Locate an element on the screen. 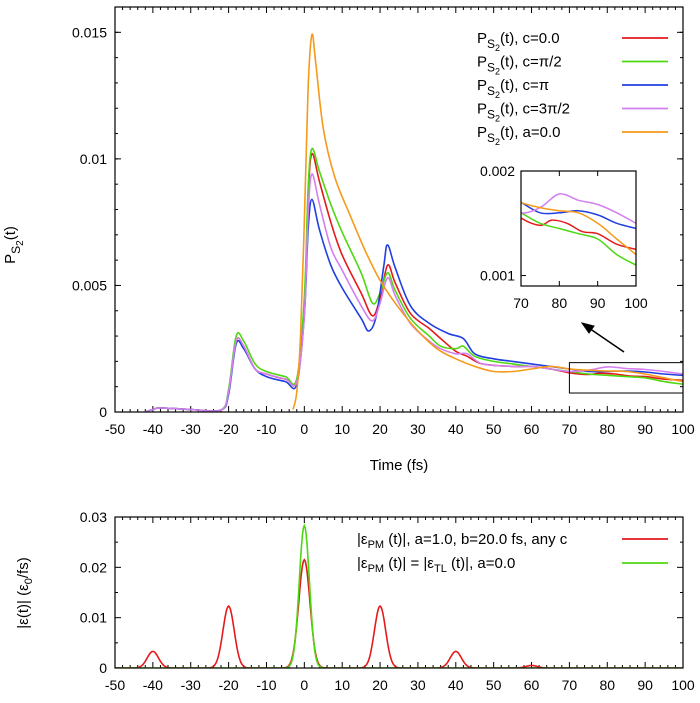  inset-frame is located at coordinates (578, 228).